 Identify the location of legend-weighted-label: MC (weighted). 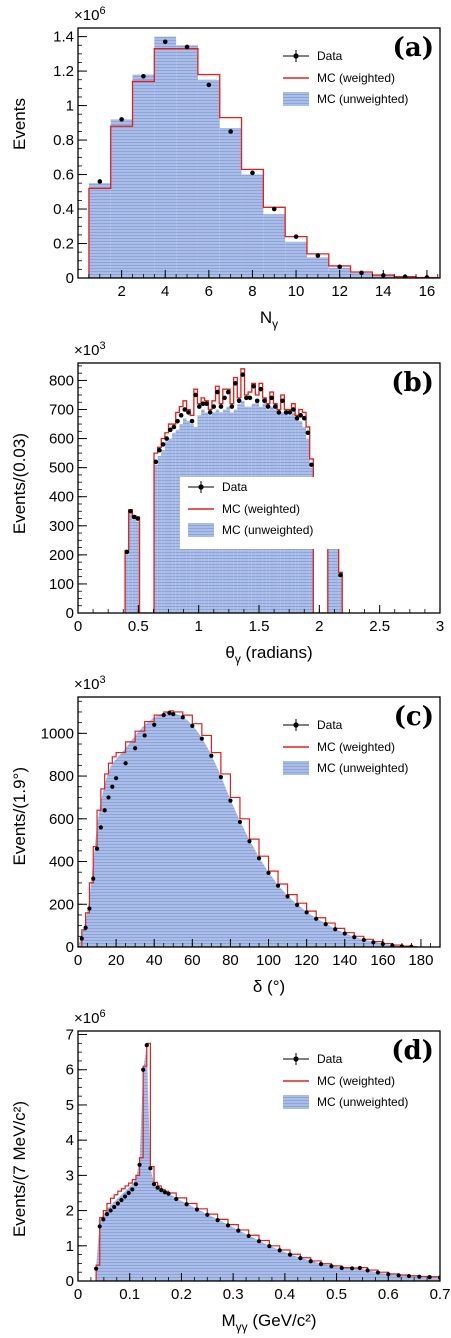
(356, 78).